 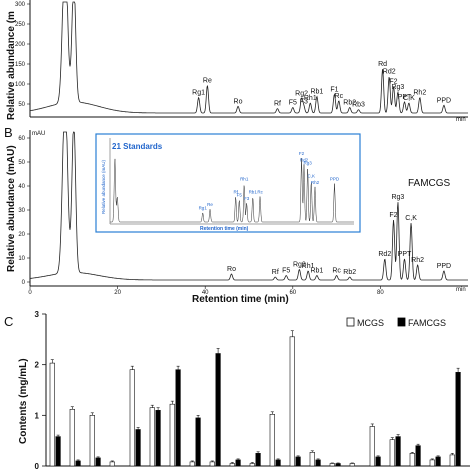 What do you see at coordinates (20, 25) in the screenshot?
I see `chrom-a-y-tick-label: 250` at bounding box center [20, 25].